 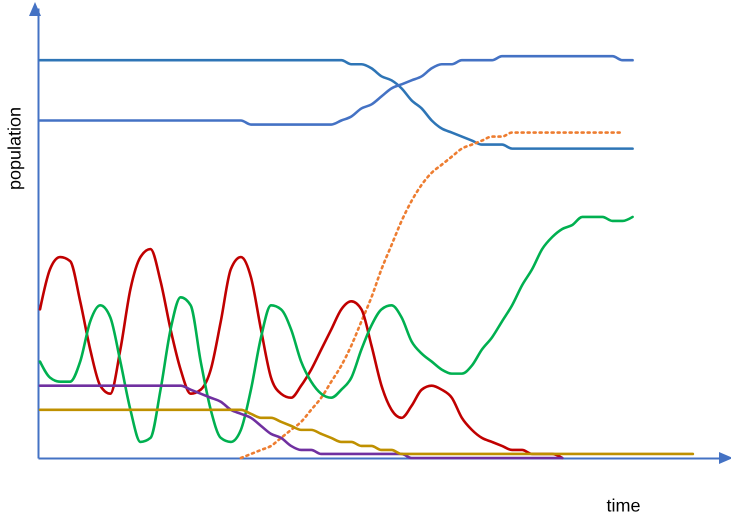 What do you see at coordinates (14, 148) in the screenshot?
I see `y-axis-title: population` at bounding box center [14, 148].